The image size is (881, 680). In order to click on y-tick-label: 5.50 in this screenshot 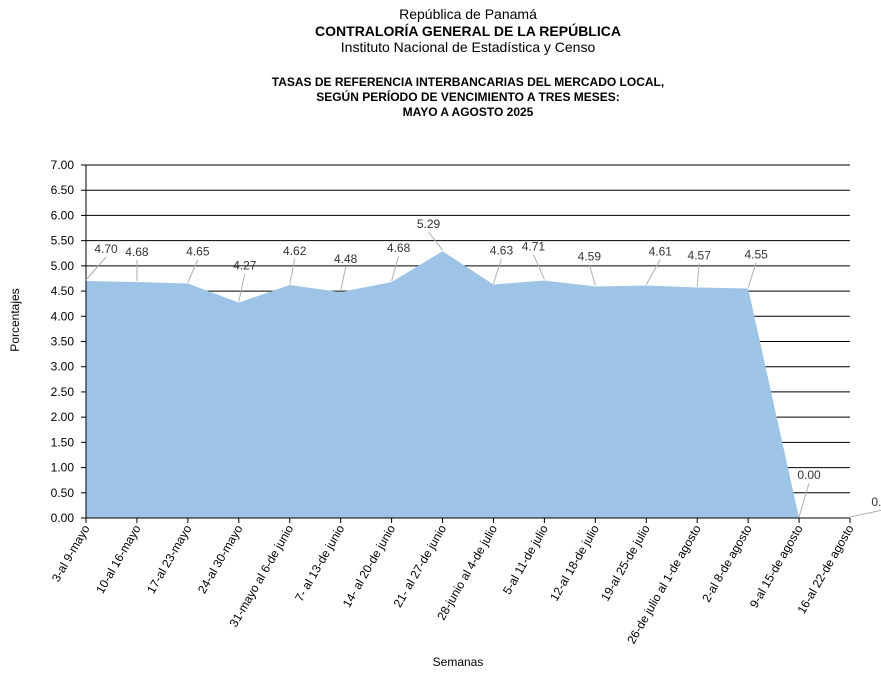, I will do `click(63, 241)`.